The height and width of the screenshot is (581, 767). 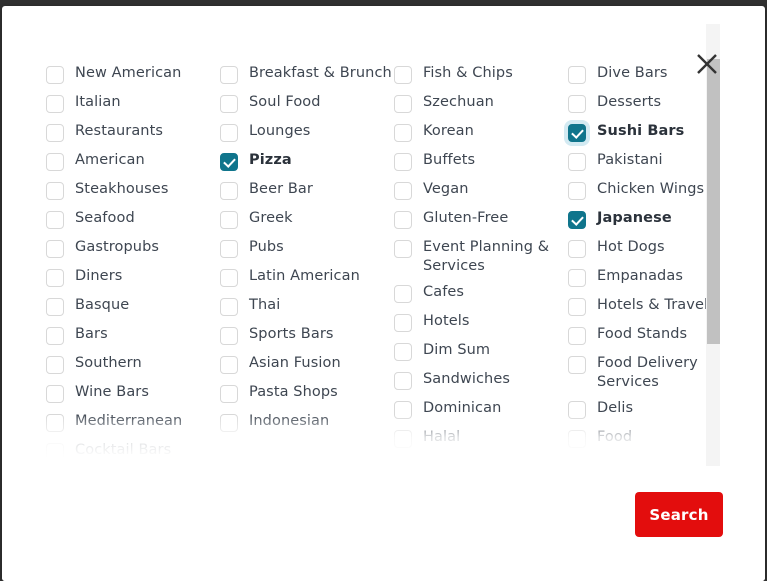 I want to click on category-option: New American, so click(x=133, y=75).